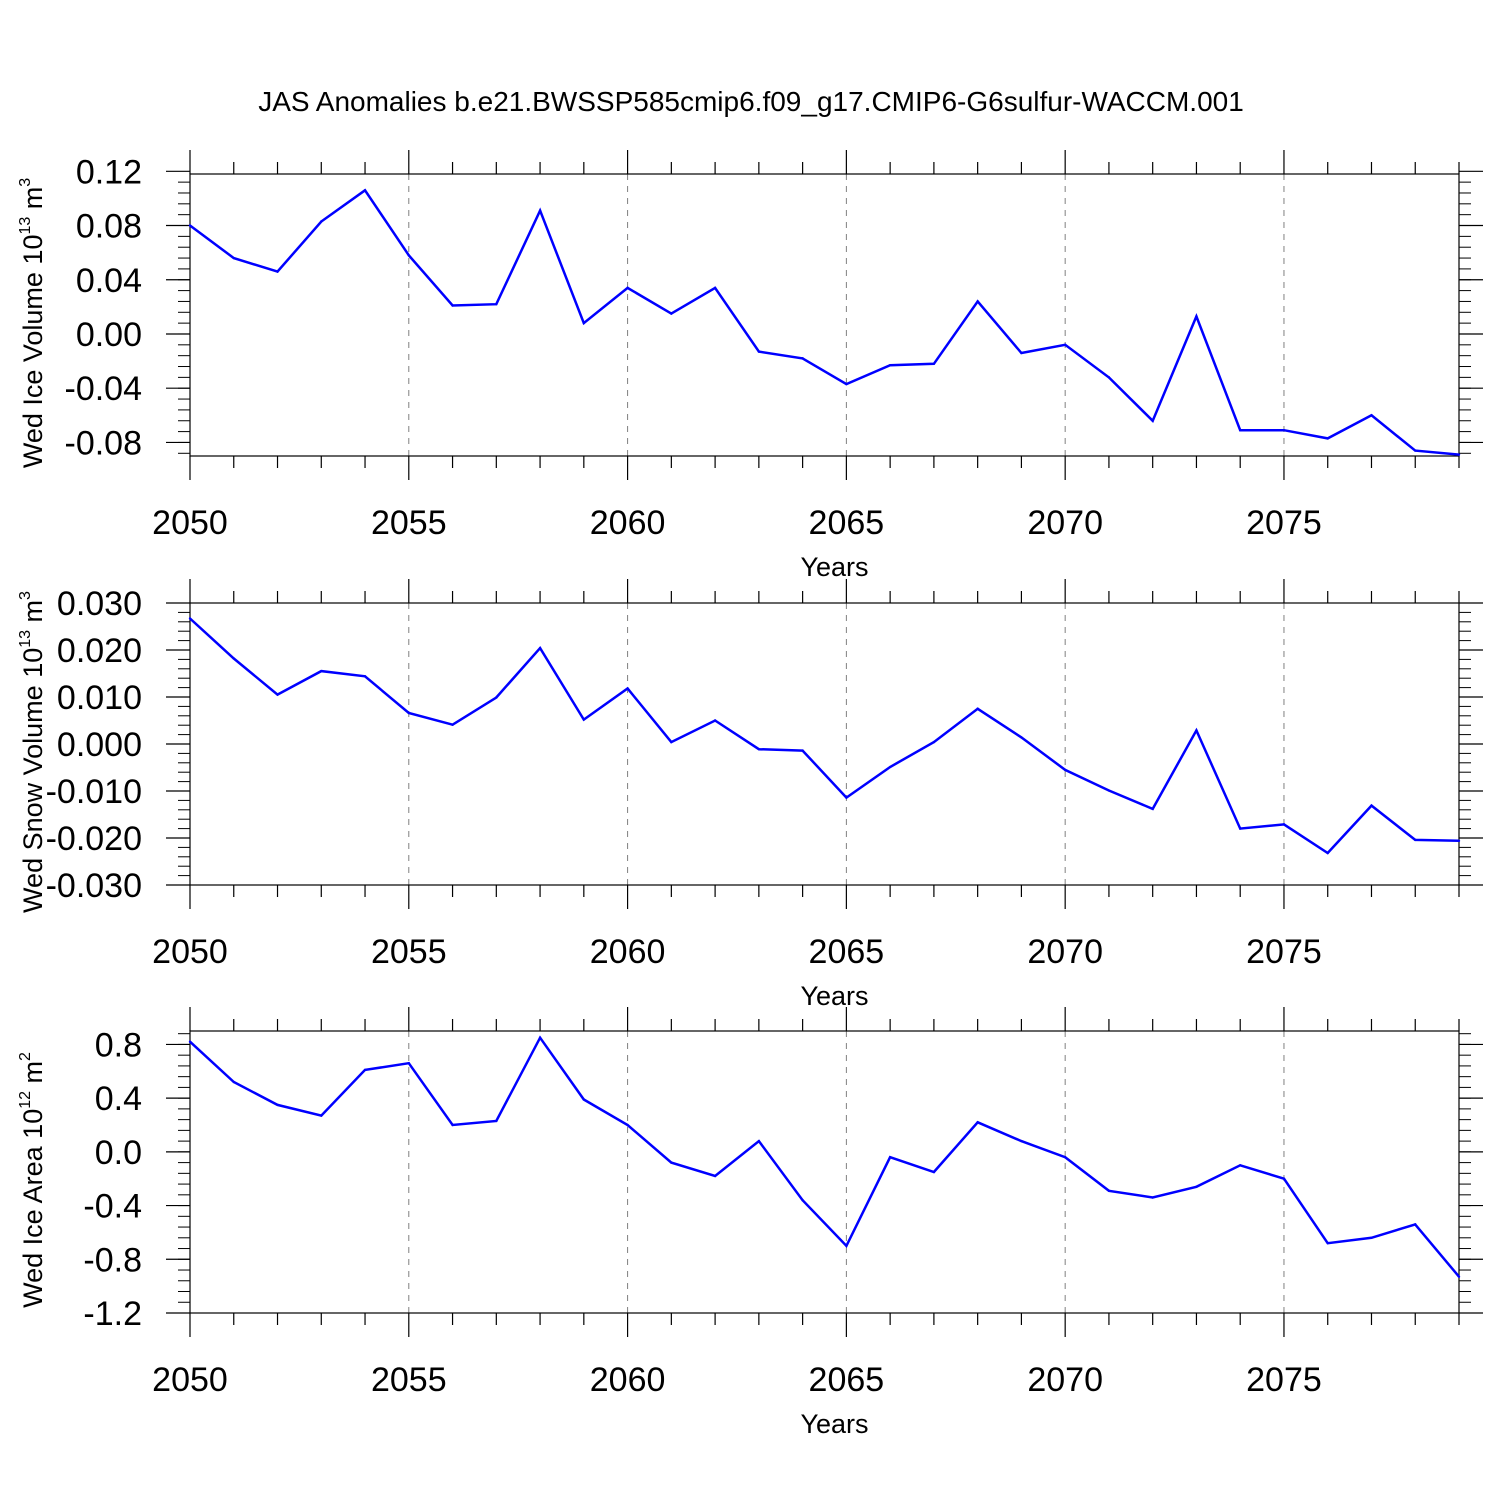 This screenshot has width=1500, height=1500. Describe the element at coordinates (109, 172) in the screenshot. I see `y-tick-label: 0.12` at that location.